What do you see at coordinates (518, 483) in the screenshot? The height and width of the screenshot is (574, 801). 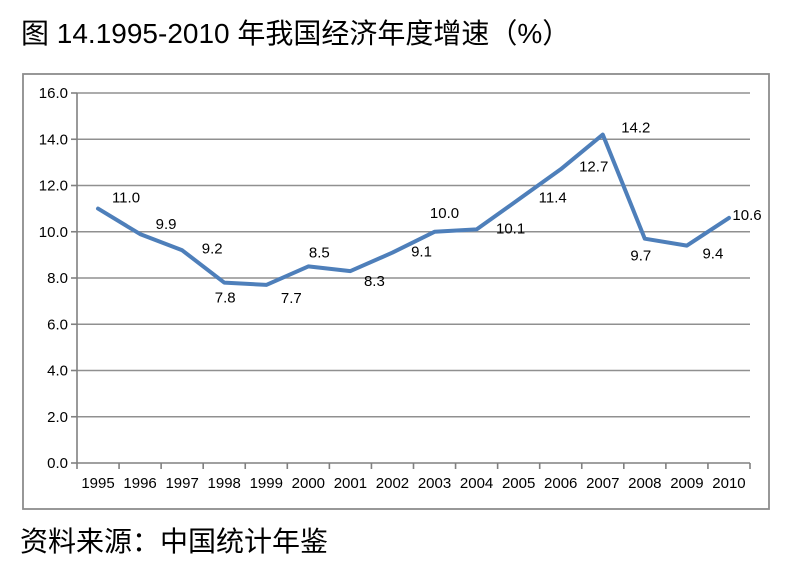 I see `x-tick-label: 2005` at bounding box center [518, 483].